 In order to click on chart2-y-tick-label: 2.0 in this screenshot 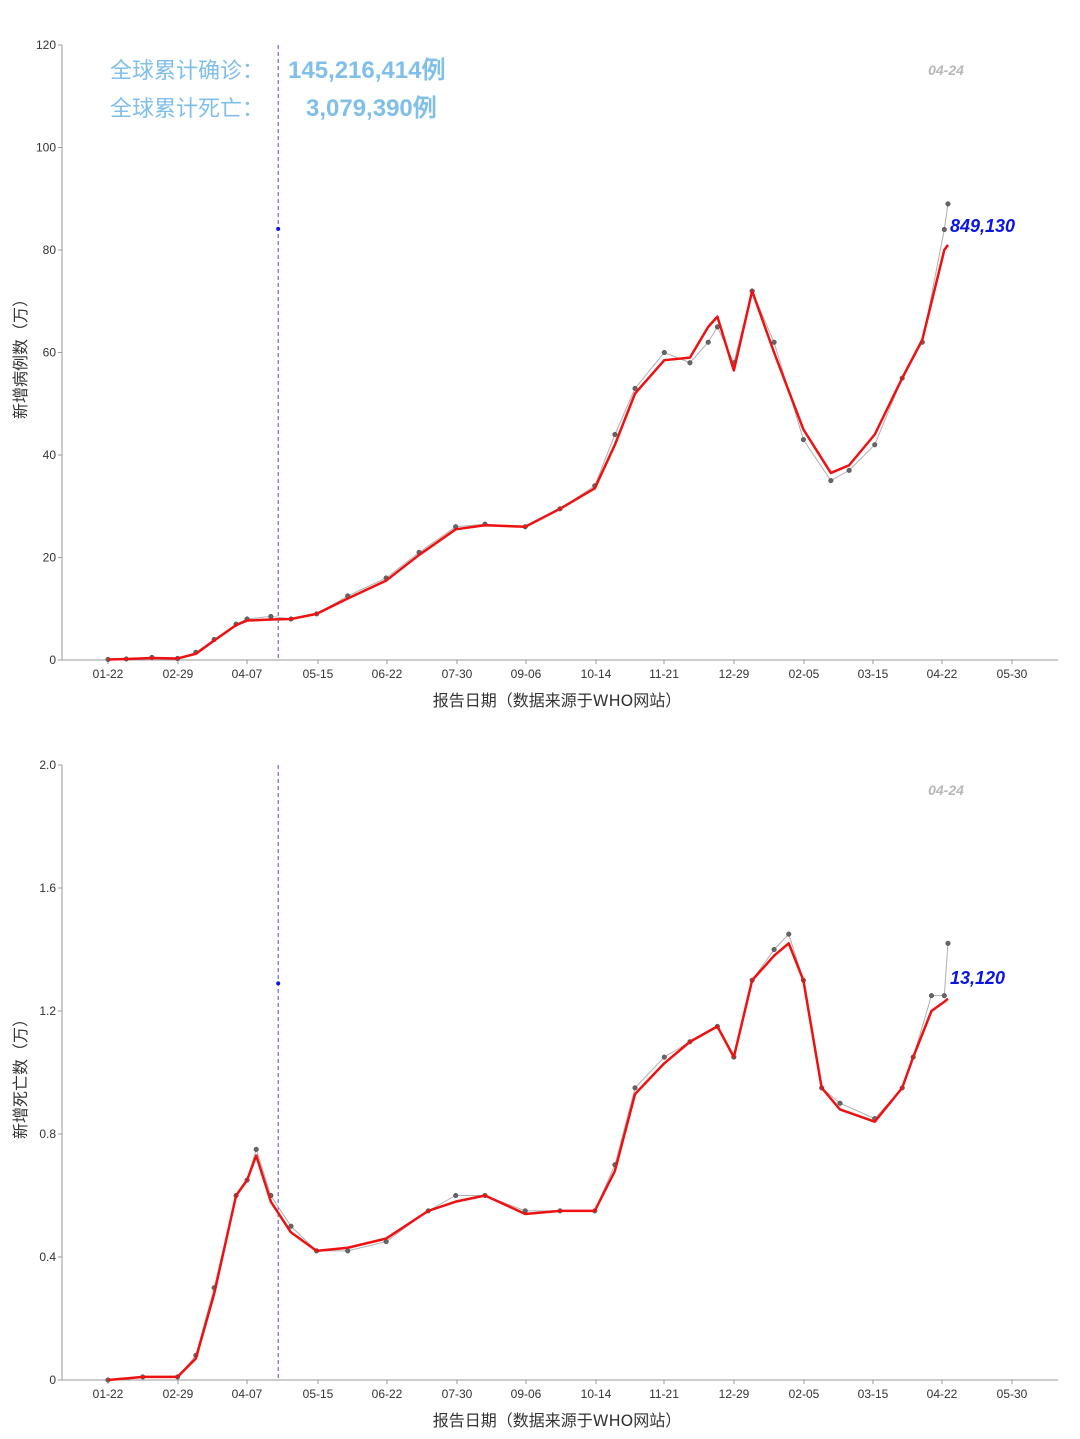, I will do `click(47, 765)`.